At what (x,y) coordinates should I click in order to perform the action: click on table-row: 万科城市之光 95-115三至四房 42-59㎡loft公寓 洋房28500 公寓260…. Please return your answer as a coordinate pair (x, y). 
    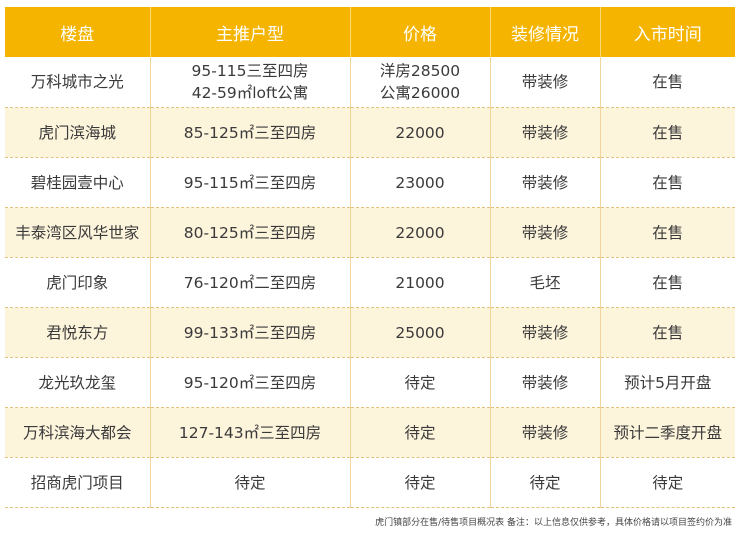
    Looking at the image, I should click on (370, 82).